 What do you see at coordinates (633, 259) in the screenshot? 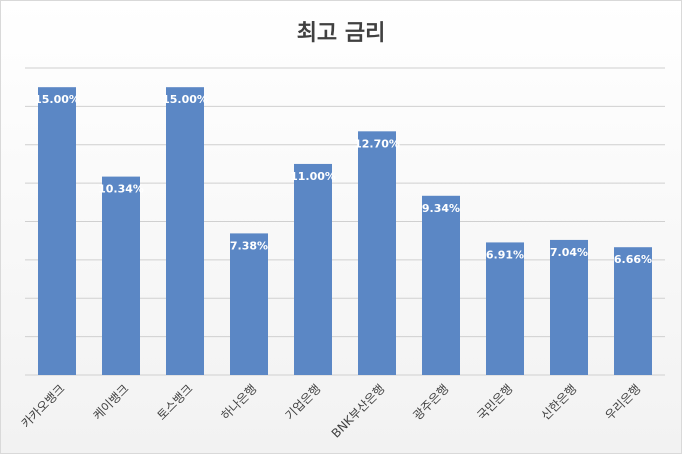
I see `data-label: 6.66%` at bounding box center [633, 259].